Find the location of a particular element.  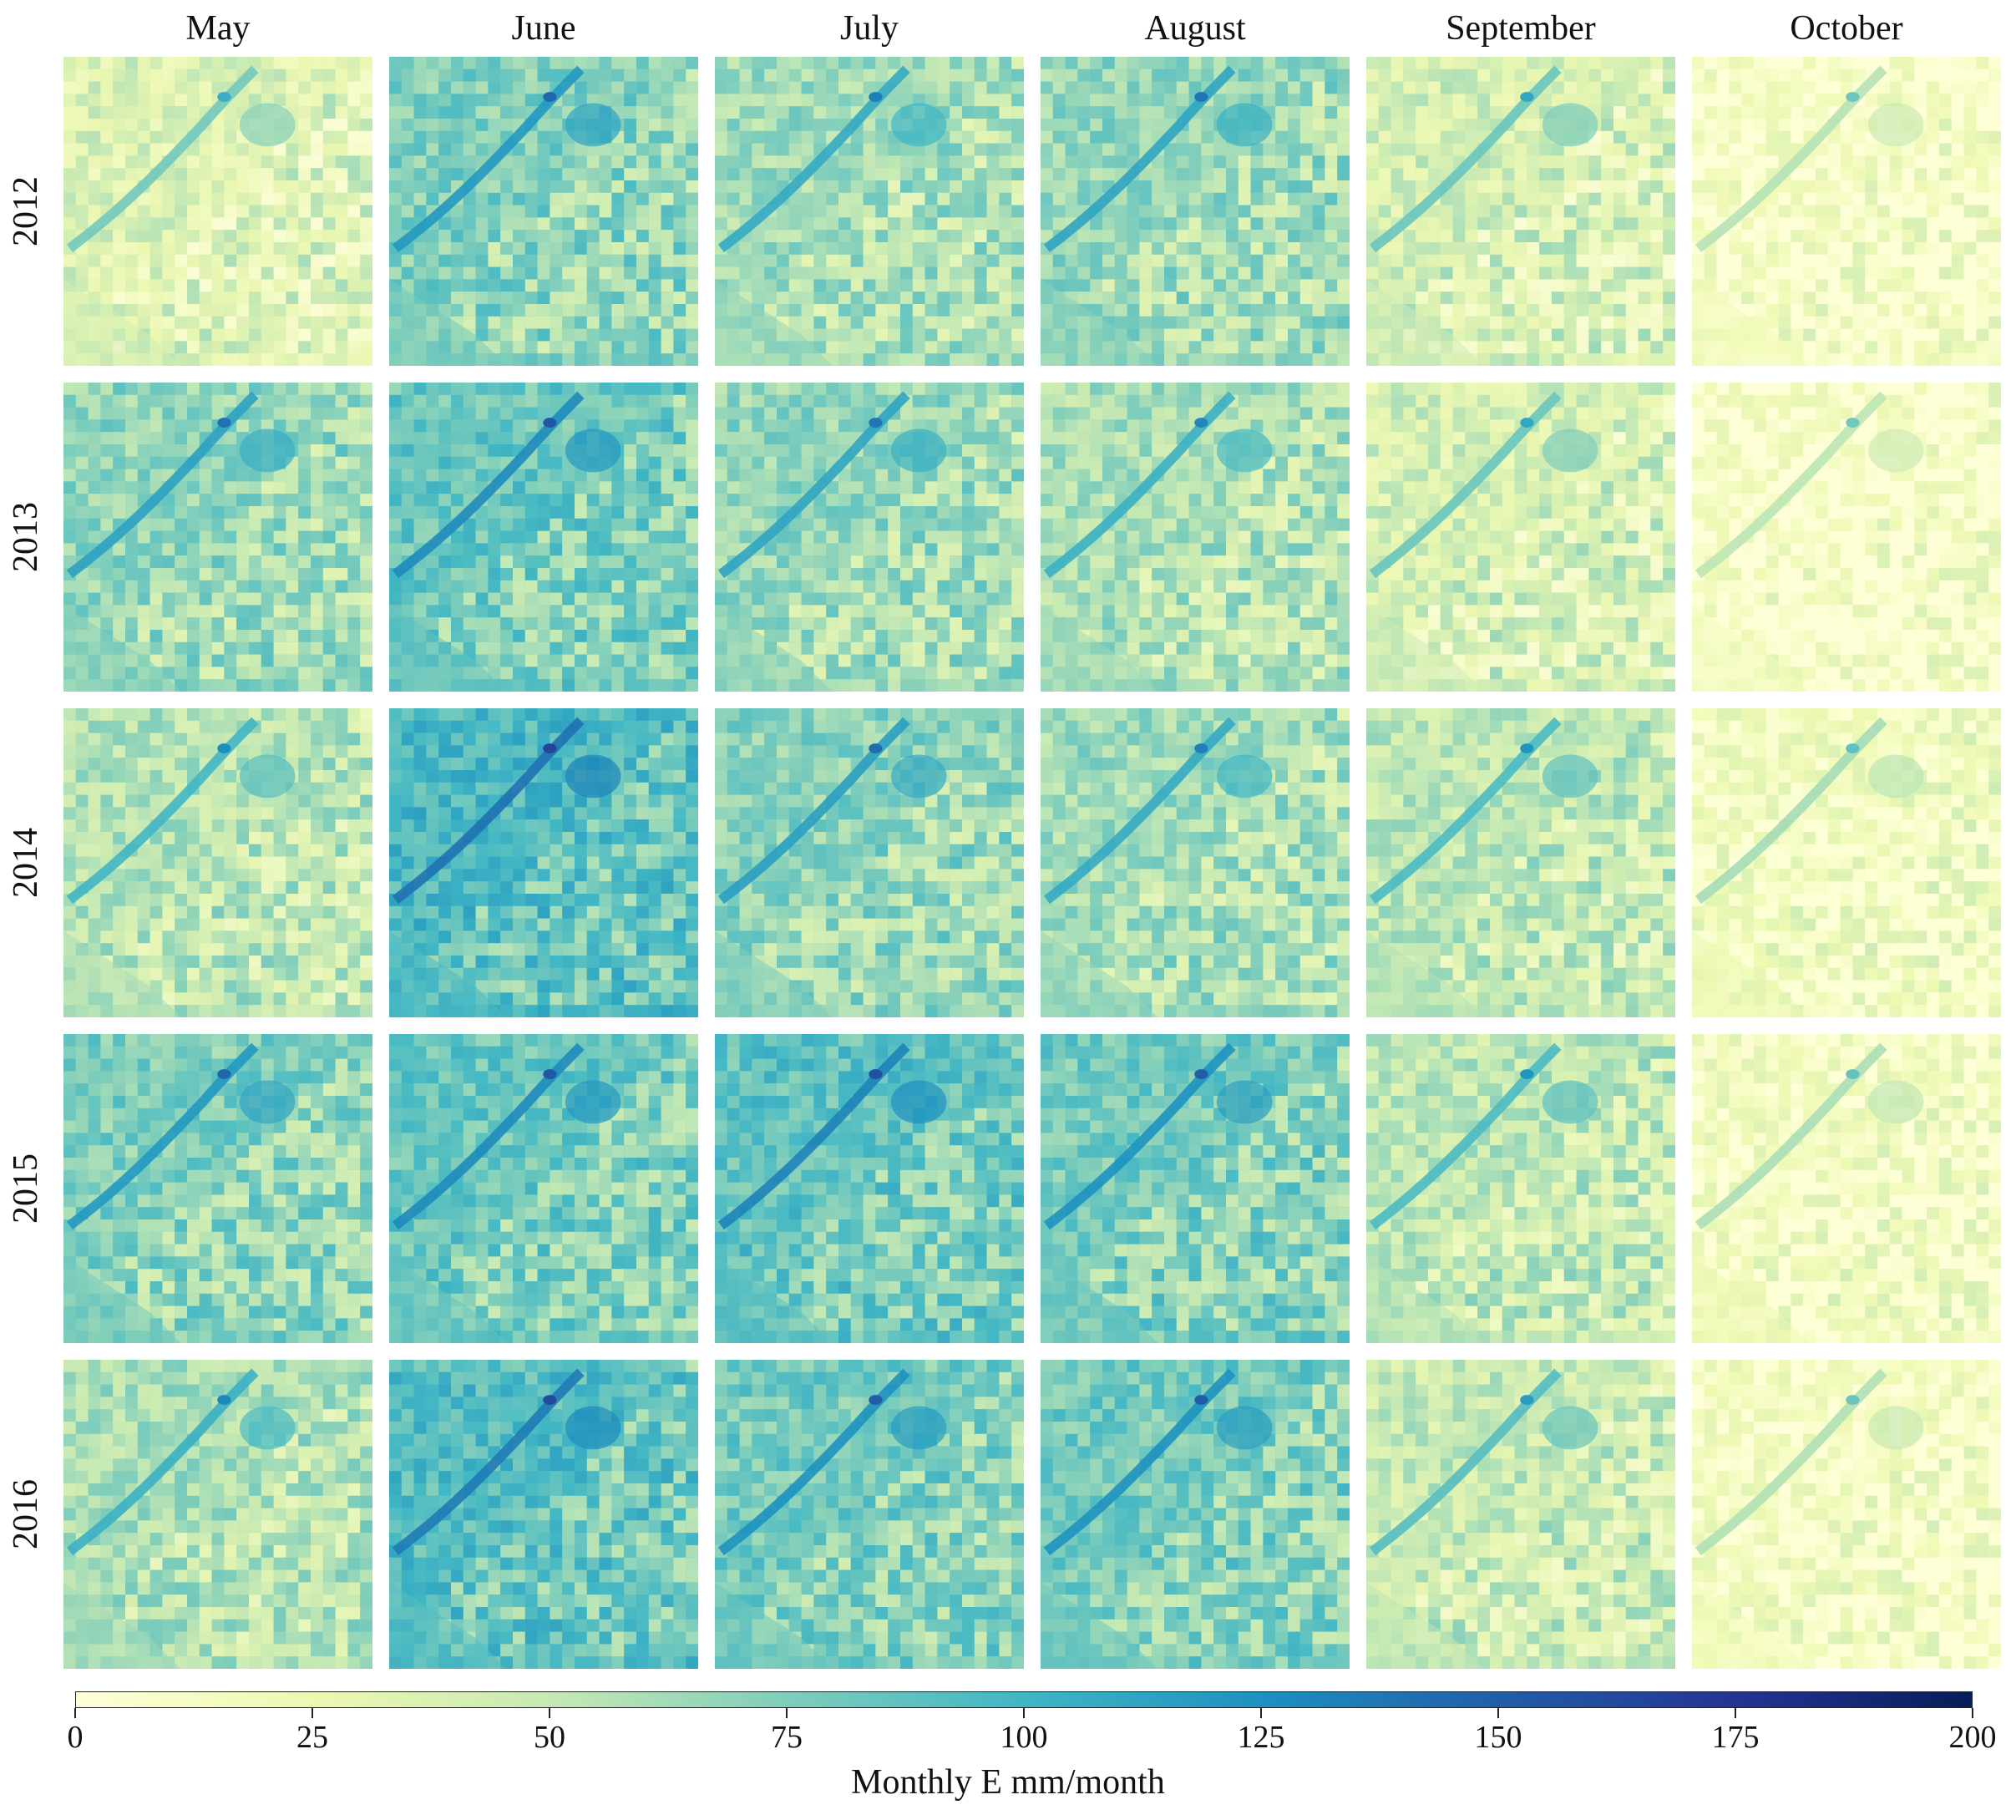

colorbar is located at coordinates (1024, 1700).